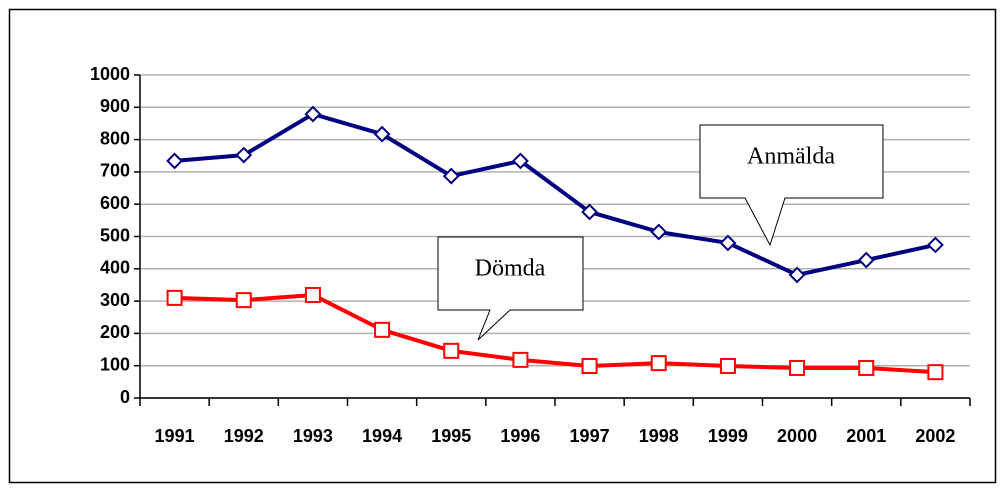 Image resolution: width=1007 pixels, height=492 pixels. What do you see at coordinates (115, 138) in the screenshot?
I see `y-tick-label: 800` at bounding box center [115, 138].